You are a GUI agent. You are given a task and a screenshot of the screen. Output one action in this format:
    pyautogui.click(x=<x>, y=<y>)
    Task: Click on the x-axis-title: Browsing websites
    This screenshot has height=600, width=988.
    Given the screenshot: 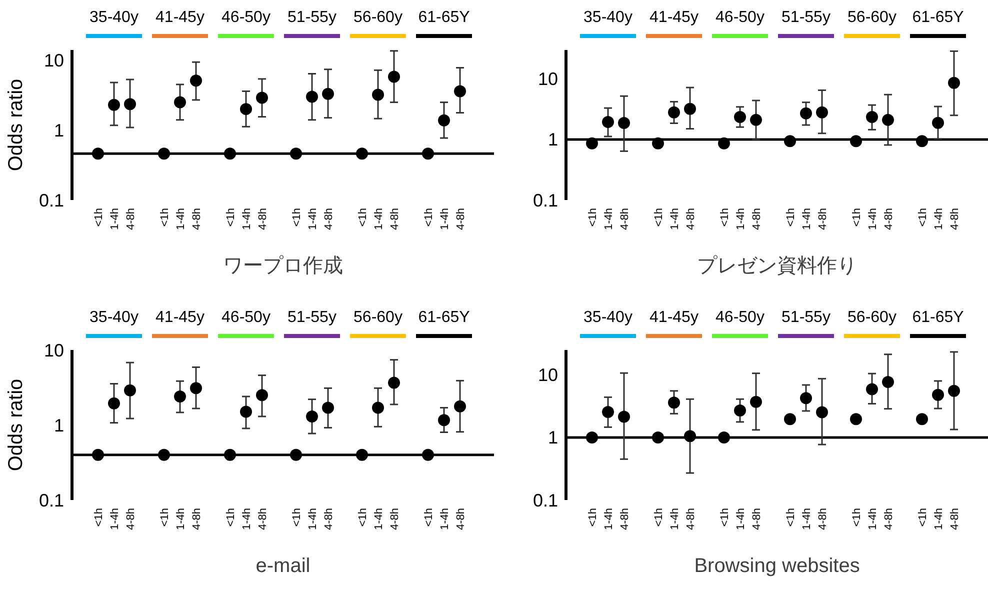 What is the action you would take?
    pyautogui.click(x=777, y=566)
    